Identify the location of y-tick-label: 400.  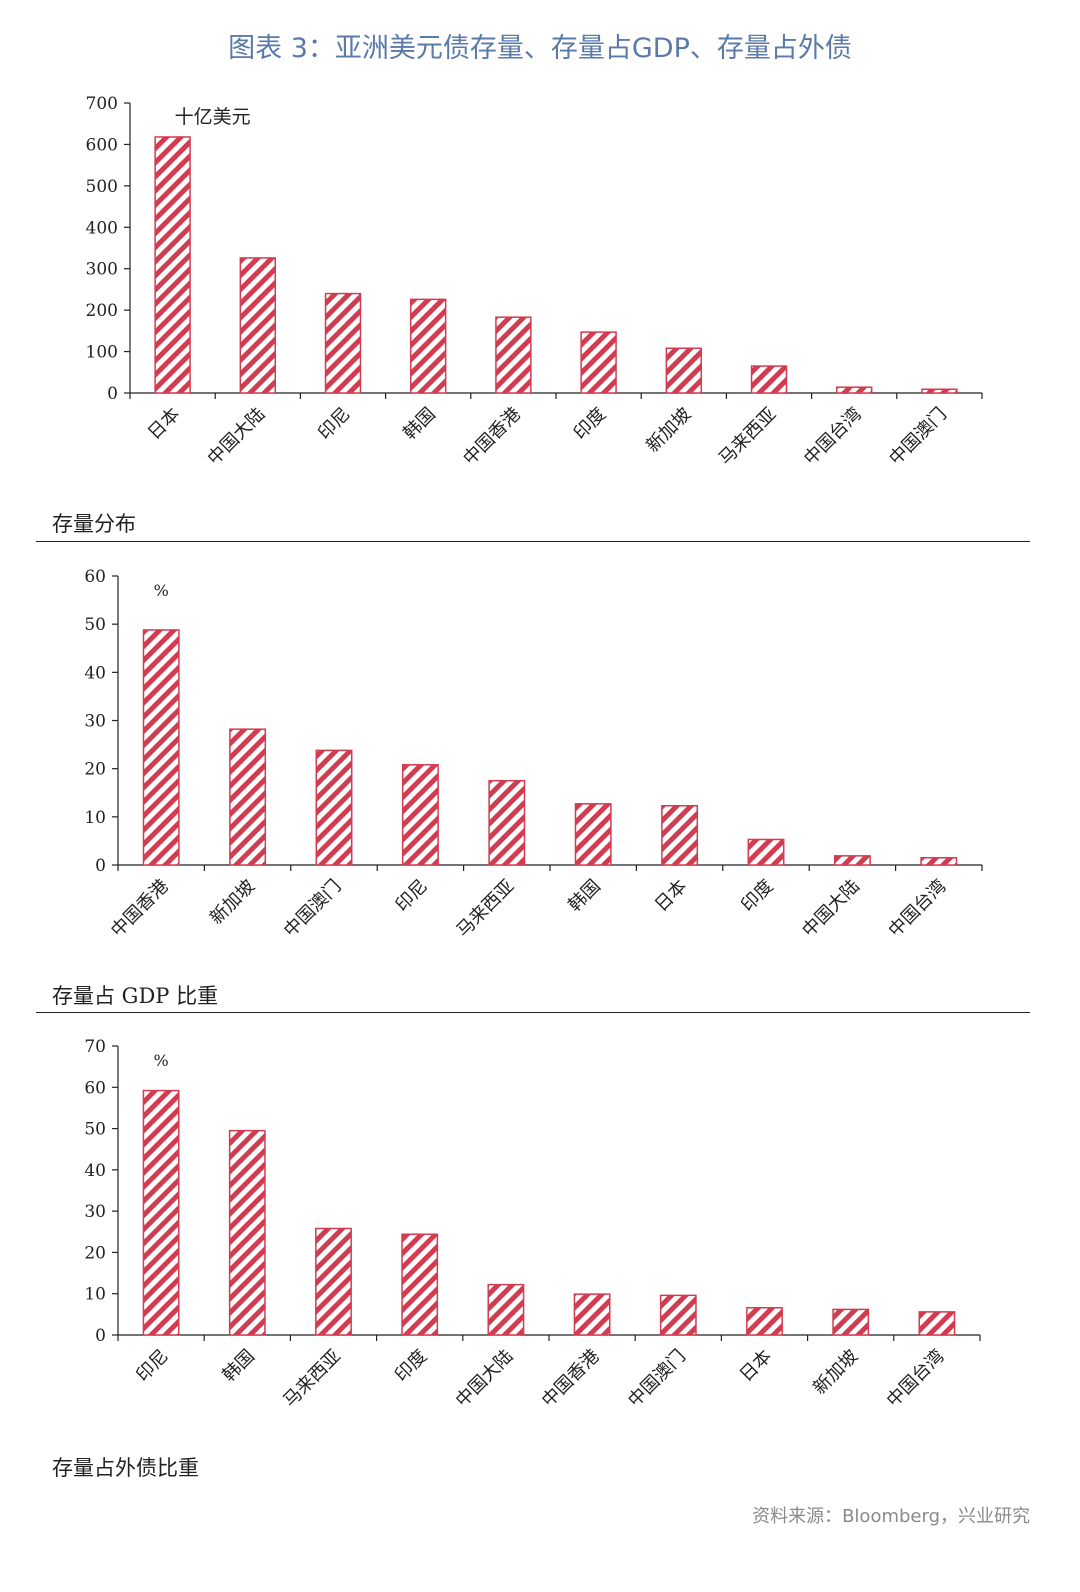
(102, 228).